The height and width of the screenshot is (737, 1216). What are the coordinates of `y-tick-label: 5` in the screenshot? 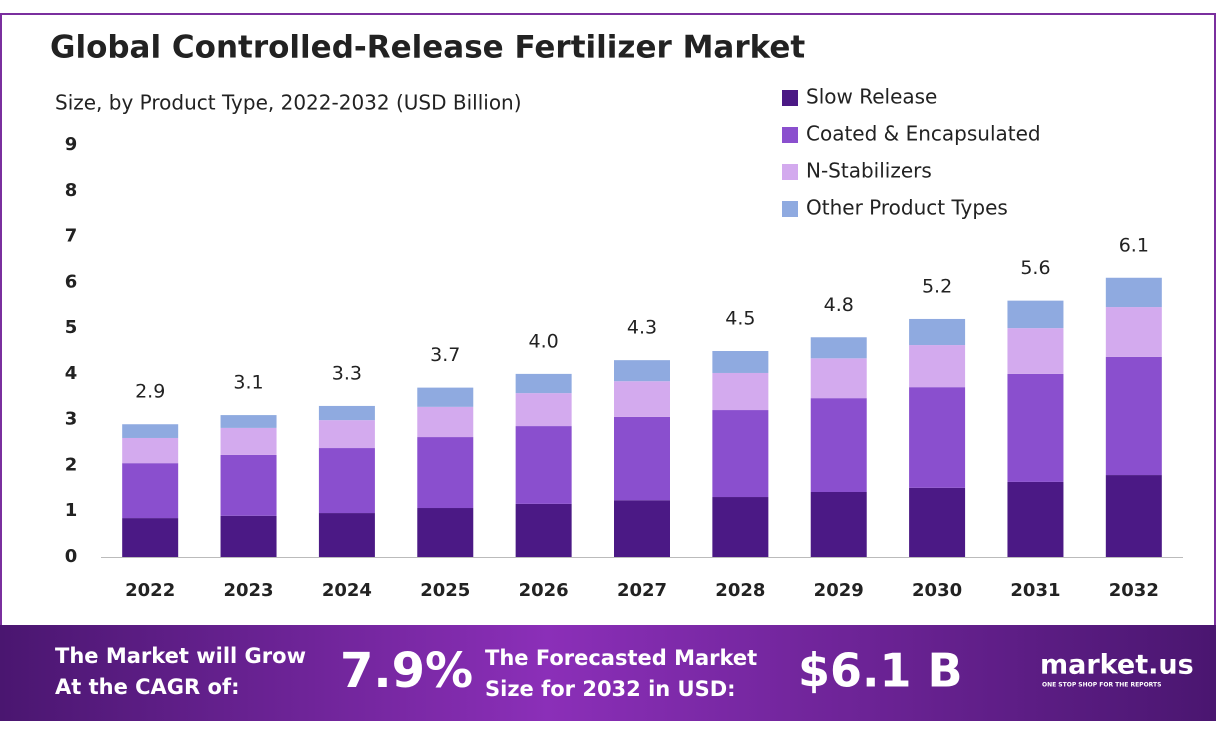 It's located at (71, 327).